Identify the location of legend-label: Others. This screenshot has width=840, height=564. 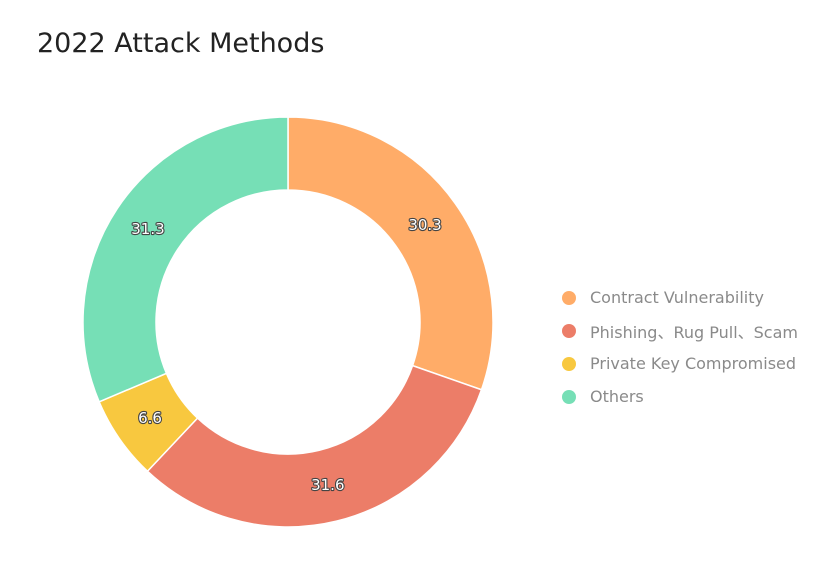
(617, 396).